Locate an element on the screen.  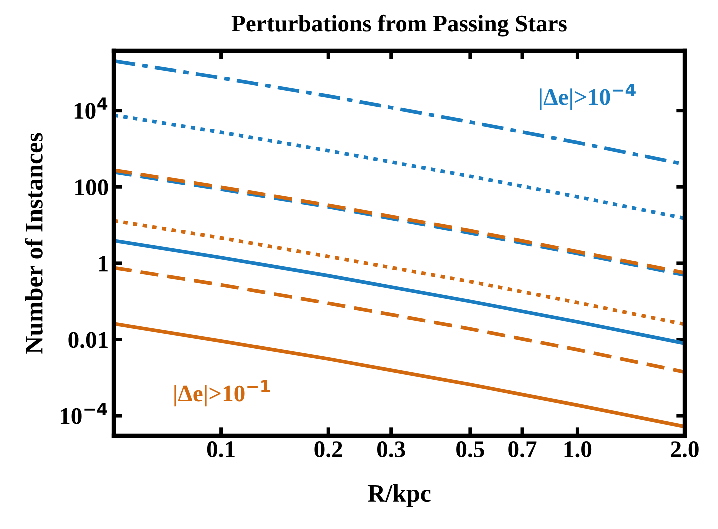
x-tick-label: 0.3 is located at coordinates (391, 450).